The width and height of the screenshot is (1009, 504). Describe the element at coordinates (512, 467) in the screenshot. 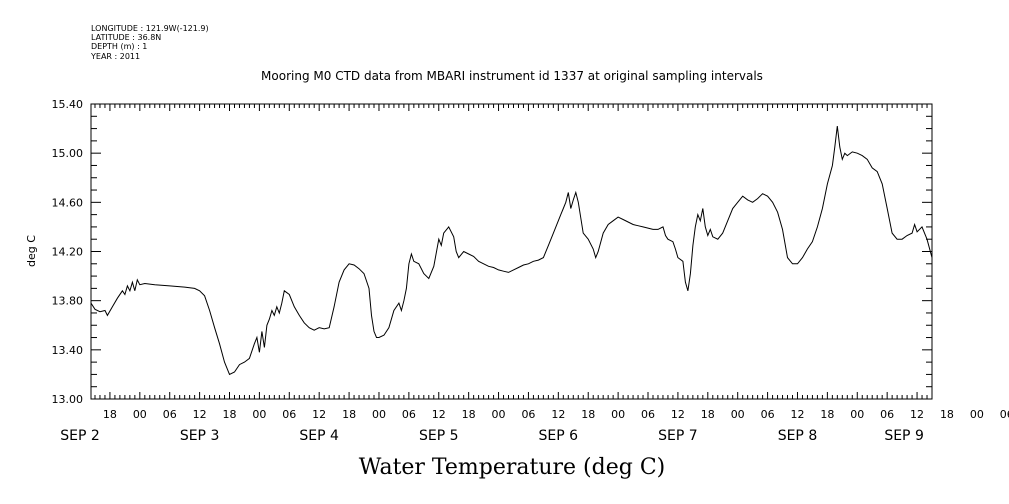

I see `x-axis-label: Water Temperature (deg C)` at that location.